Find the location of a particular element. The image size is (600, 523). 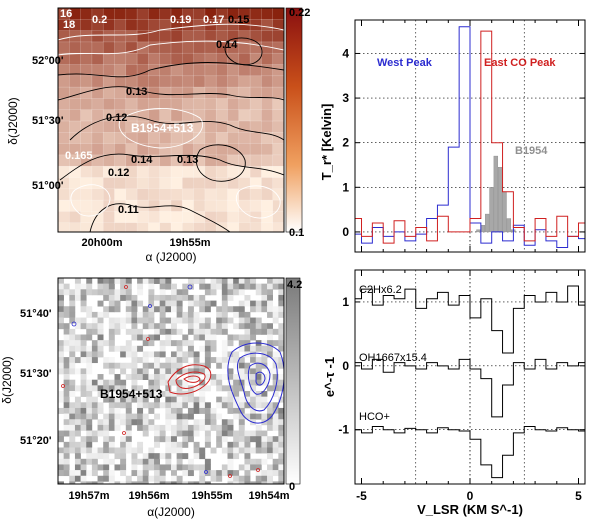

y-tick-label: 1 is located at coordinates (345, 302).